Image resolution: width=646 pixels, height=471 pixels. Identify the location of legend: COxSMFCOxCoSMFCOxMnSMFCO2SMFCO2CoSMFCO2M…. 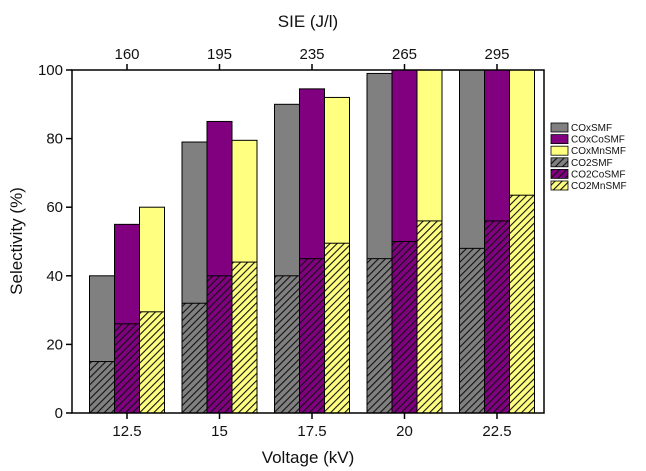
(588, 157).